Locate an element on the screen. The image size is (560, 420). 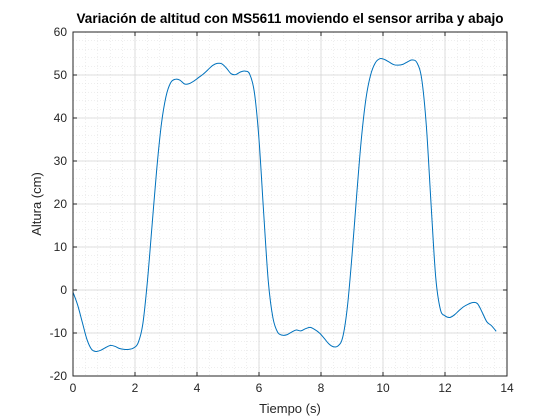
x-tick-label: 4 is located at coordinates (197, 388).